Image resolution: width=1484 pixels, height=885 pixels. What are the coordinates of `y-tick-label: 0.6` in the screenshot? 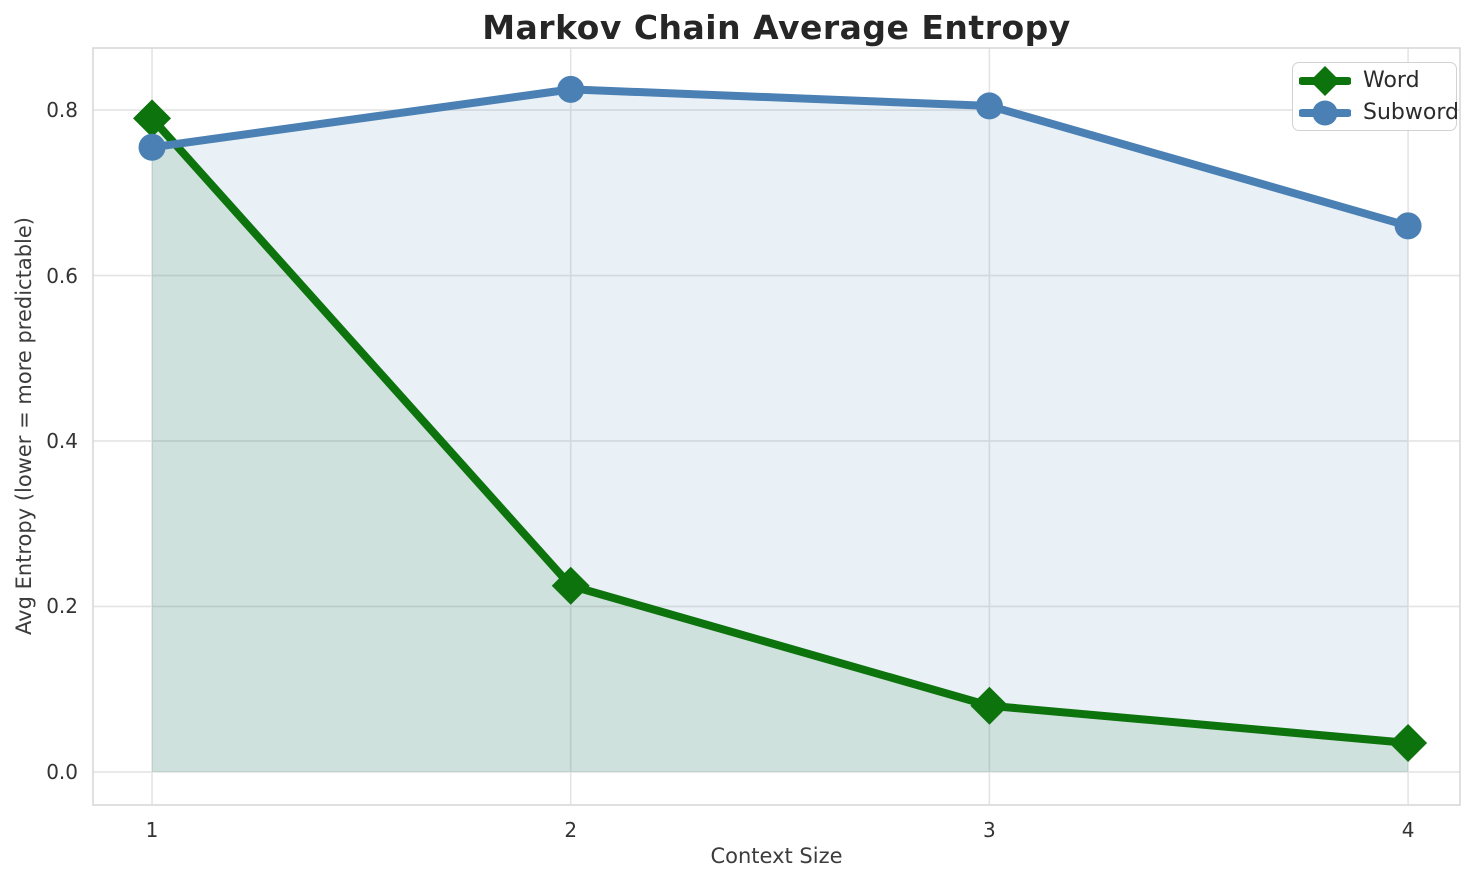 It's located at (62, 275).